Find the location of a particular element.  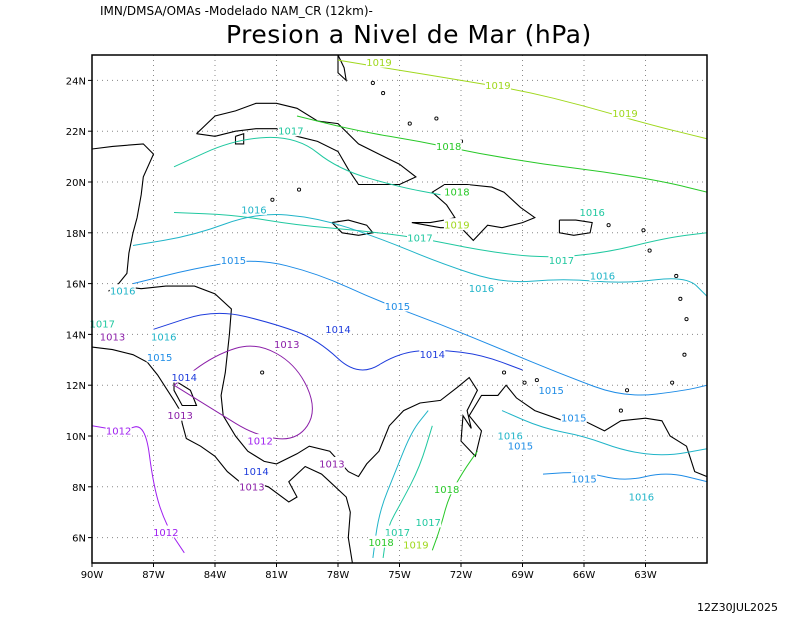

coastline-cuba is located at coordinates (306, 144).